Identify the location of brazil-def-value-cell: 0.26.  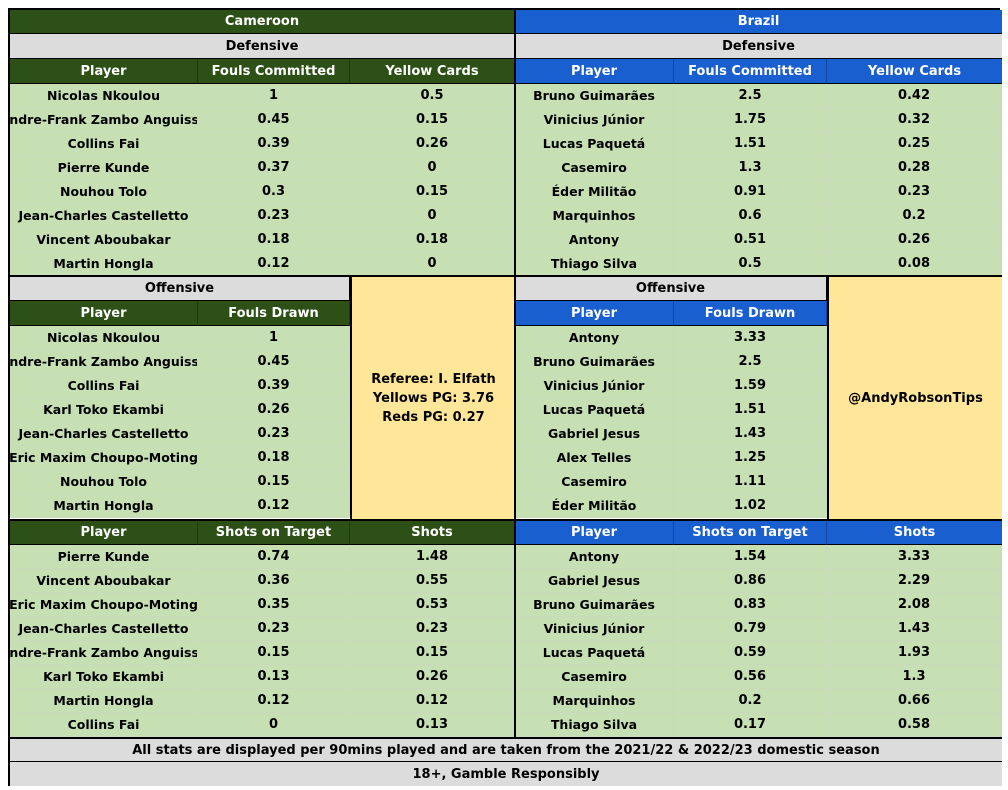
(914, 240).